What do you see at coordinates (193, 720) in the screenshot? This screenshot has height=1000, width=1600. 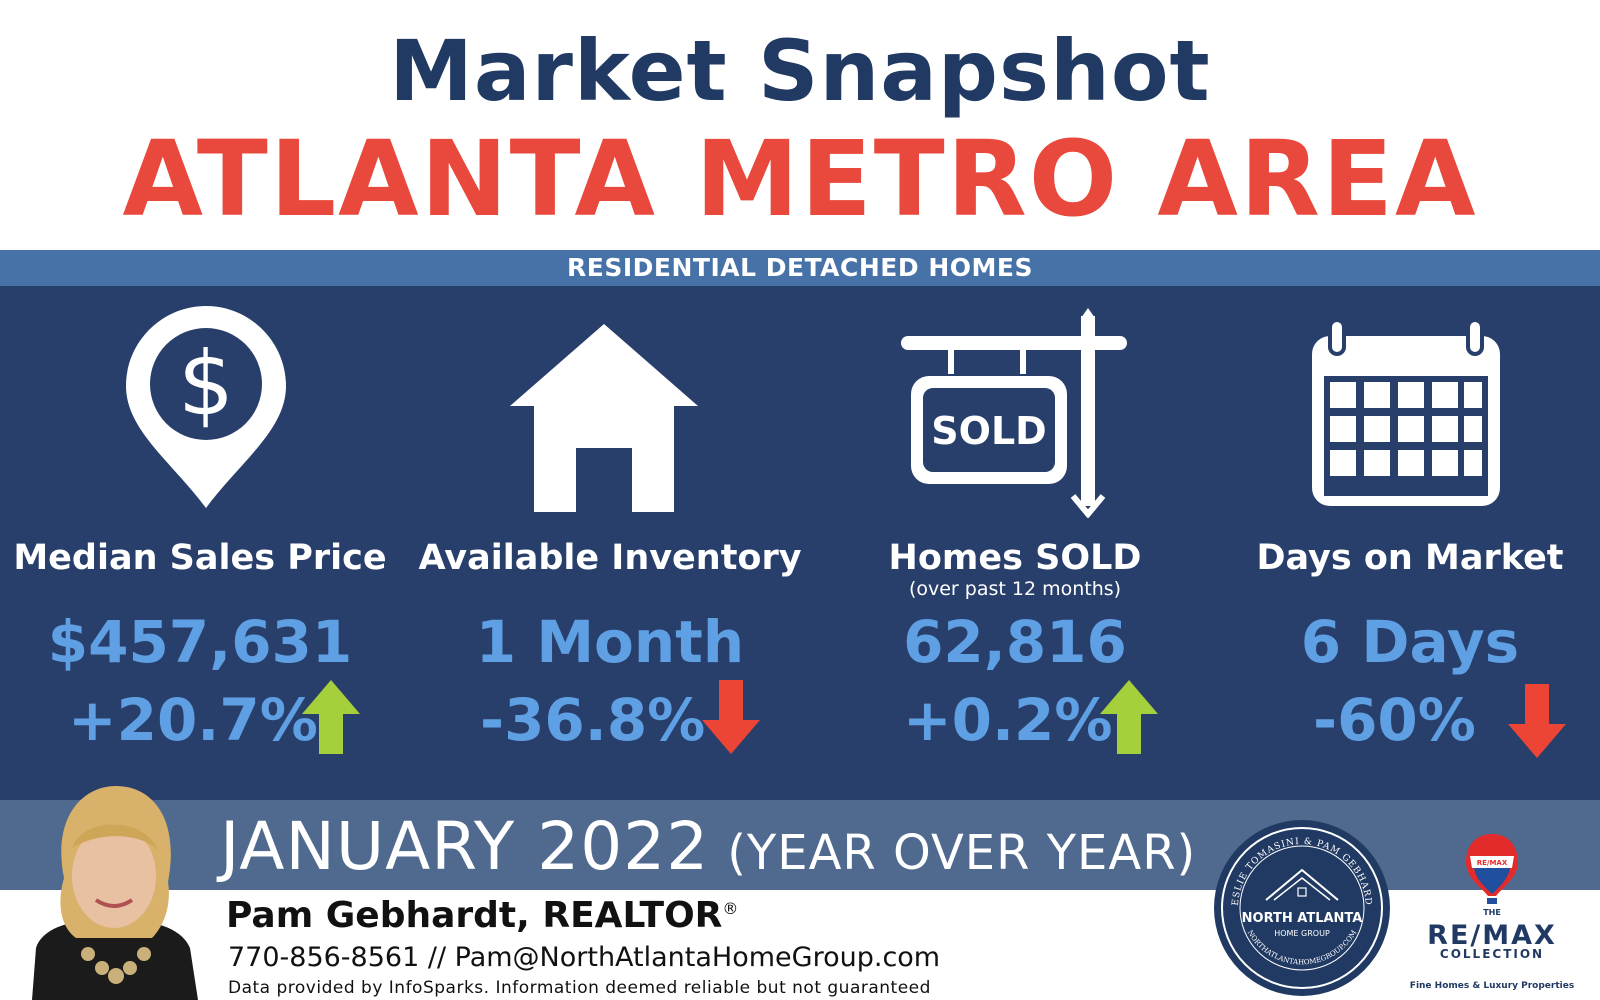 I see `stat-change: +20.7%` at bounding box center [193, 720].